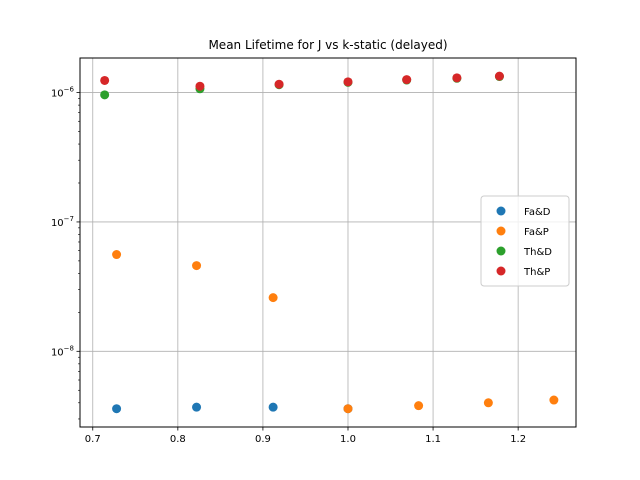 This screenshot has height=480, width=640. I want to click on x-tick-label: 0.8, so click(178, 439).